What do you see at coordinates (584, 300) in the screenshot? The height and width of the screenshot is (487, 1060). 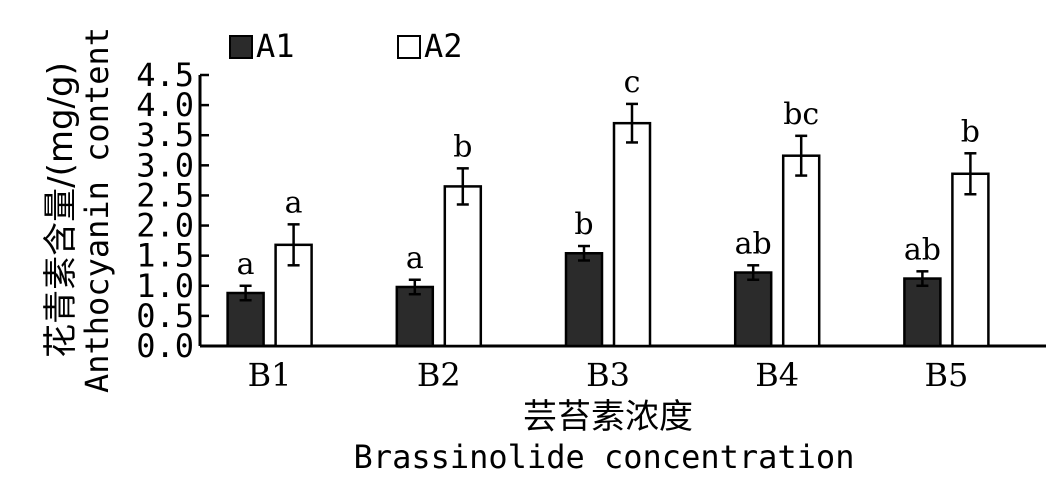 I see `bar-A1-B3` at bounding box center [584, 300].